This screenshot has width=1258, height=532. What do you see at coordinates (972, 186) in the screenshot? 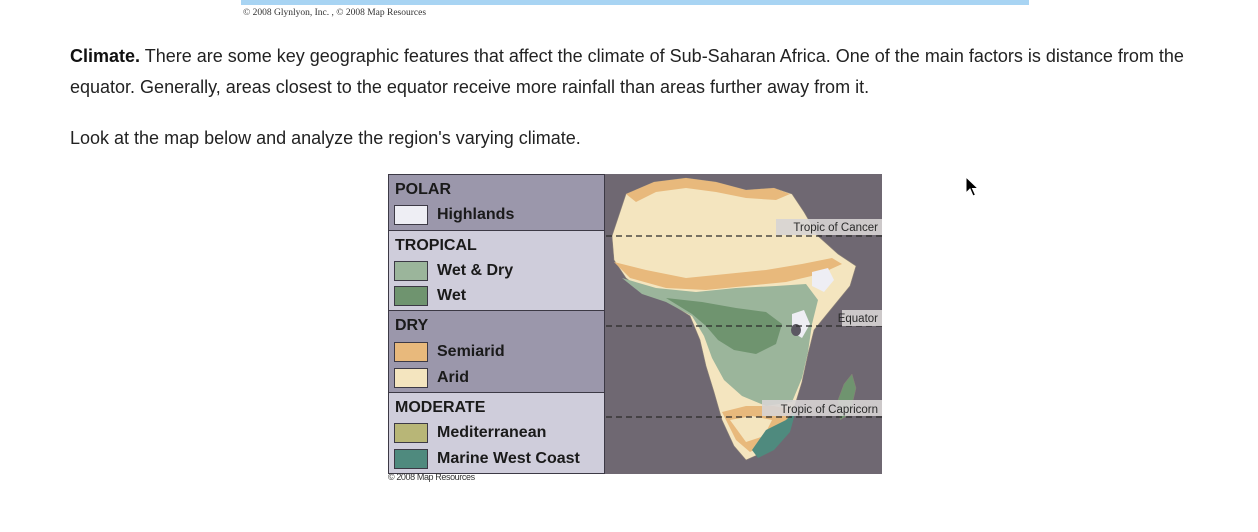
I see `mouse-cursor-icon` at bounding box center [972, 186].